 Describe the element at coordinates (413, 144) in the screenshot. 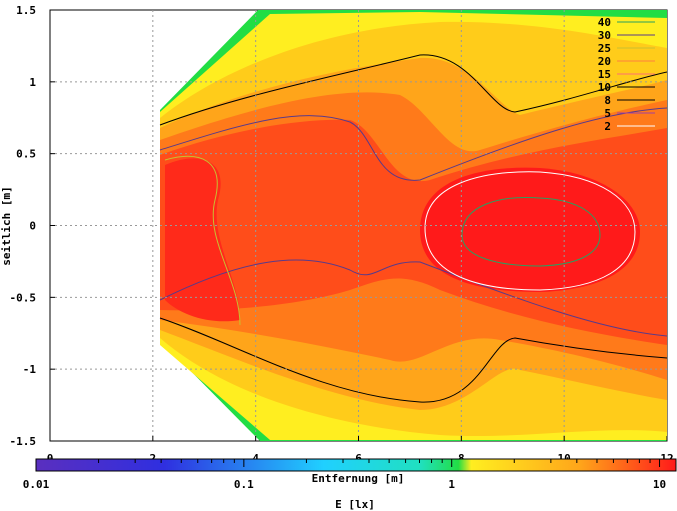

I see `contour-inner-top` at that location.